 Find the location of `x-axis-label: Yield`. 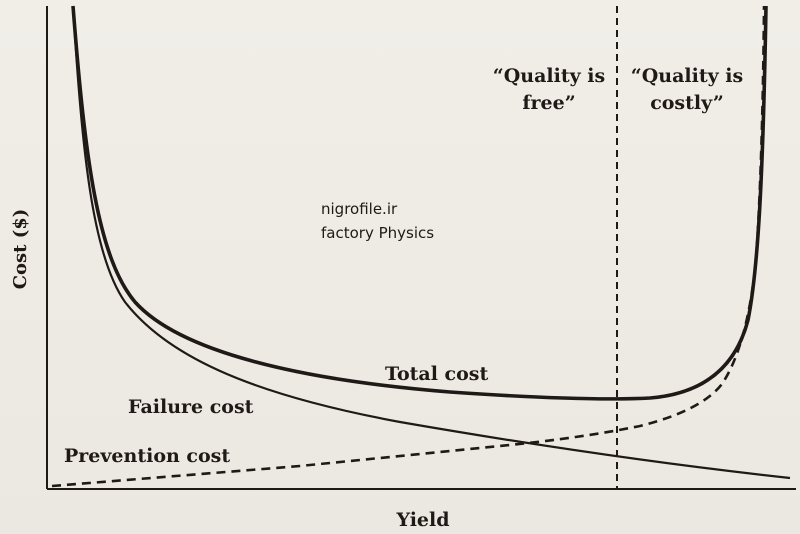

x-axis-label: Yield is located at coordinates (422, 520).